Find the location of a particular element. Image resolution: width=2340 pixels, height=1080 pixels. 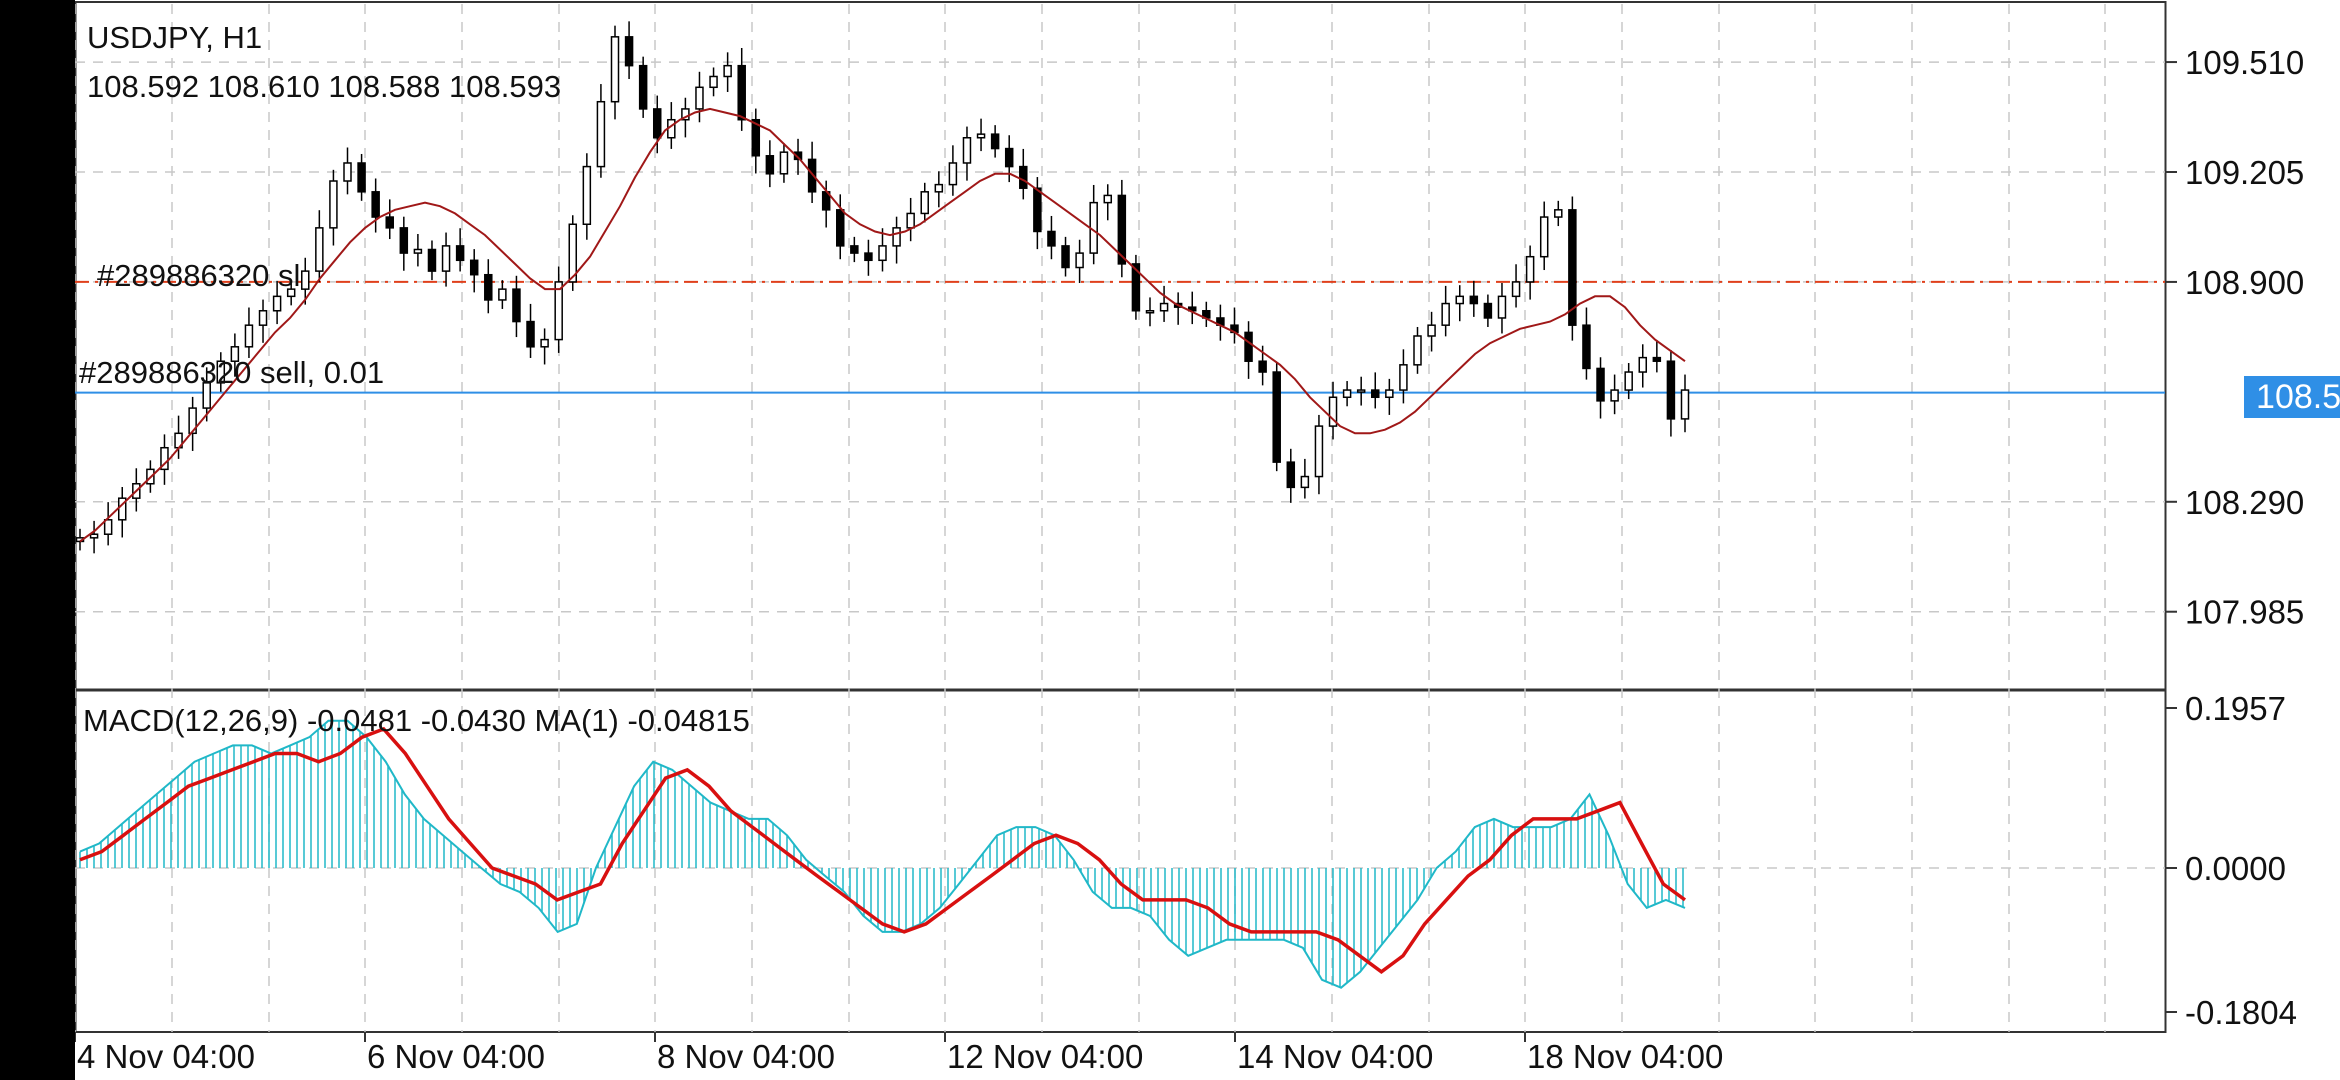

stop-loss-label: #289886320 sl is located at coordinates (199, 275).